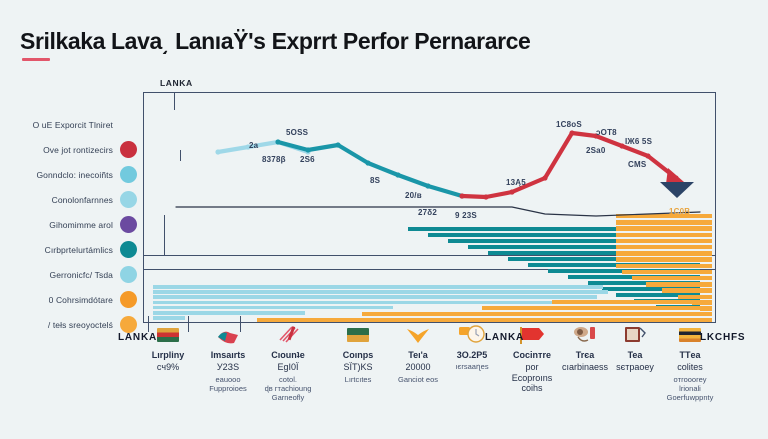  I want to click on bird-icon, so click(418, 335).